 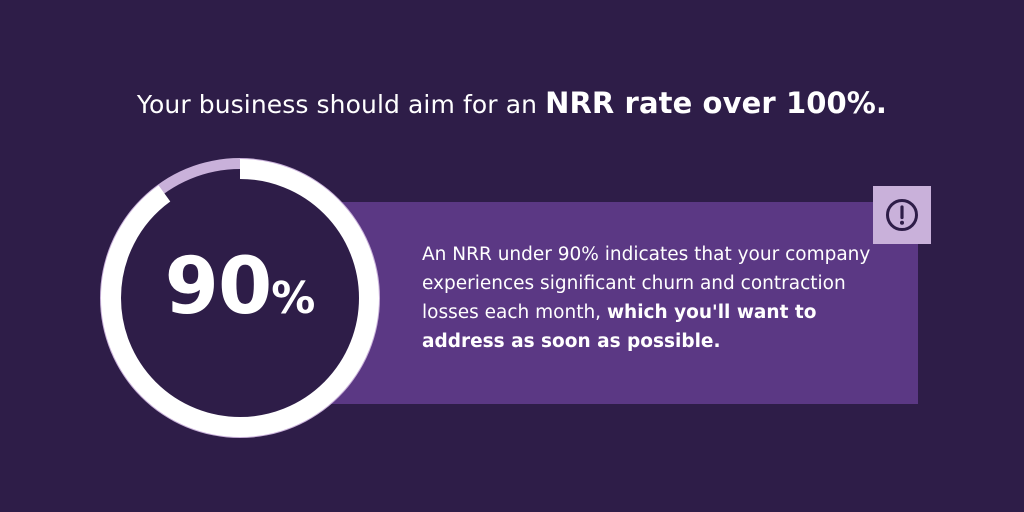 I want to click on gauge-value: 90%, so click(x=240, y=287).